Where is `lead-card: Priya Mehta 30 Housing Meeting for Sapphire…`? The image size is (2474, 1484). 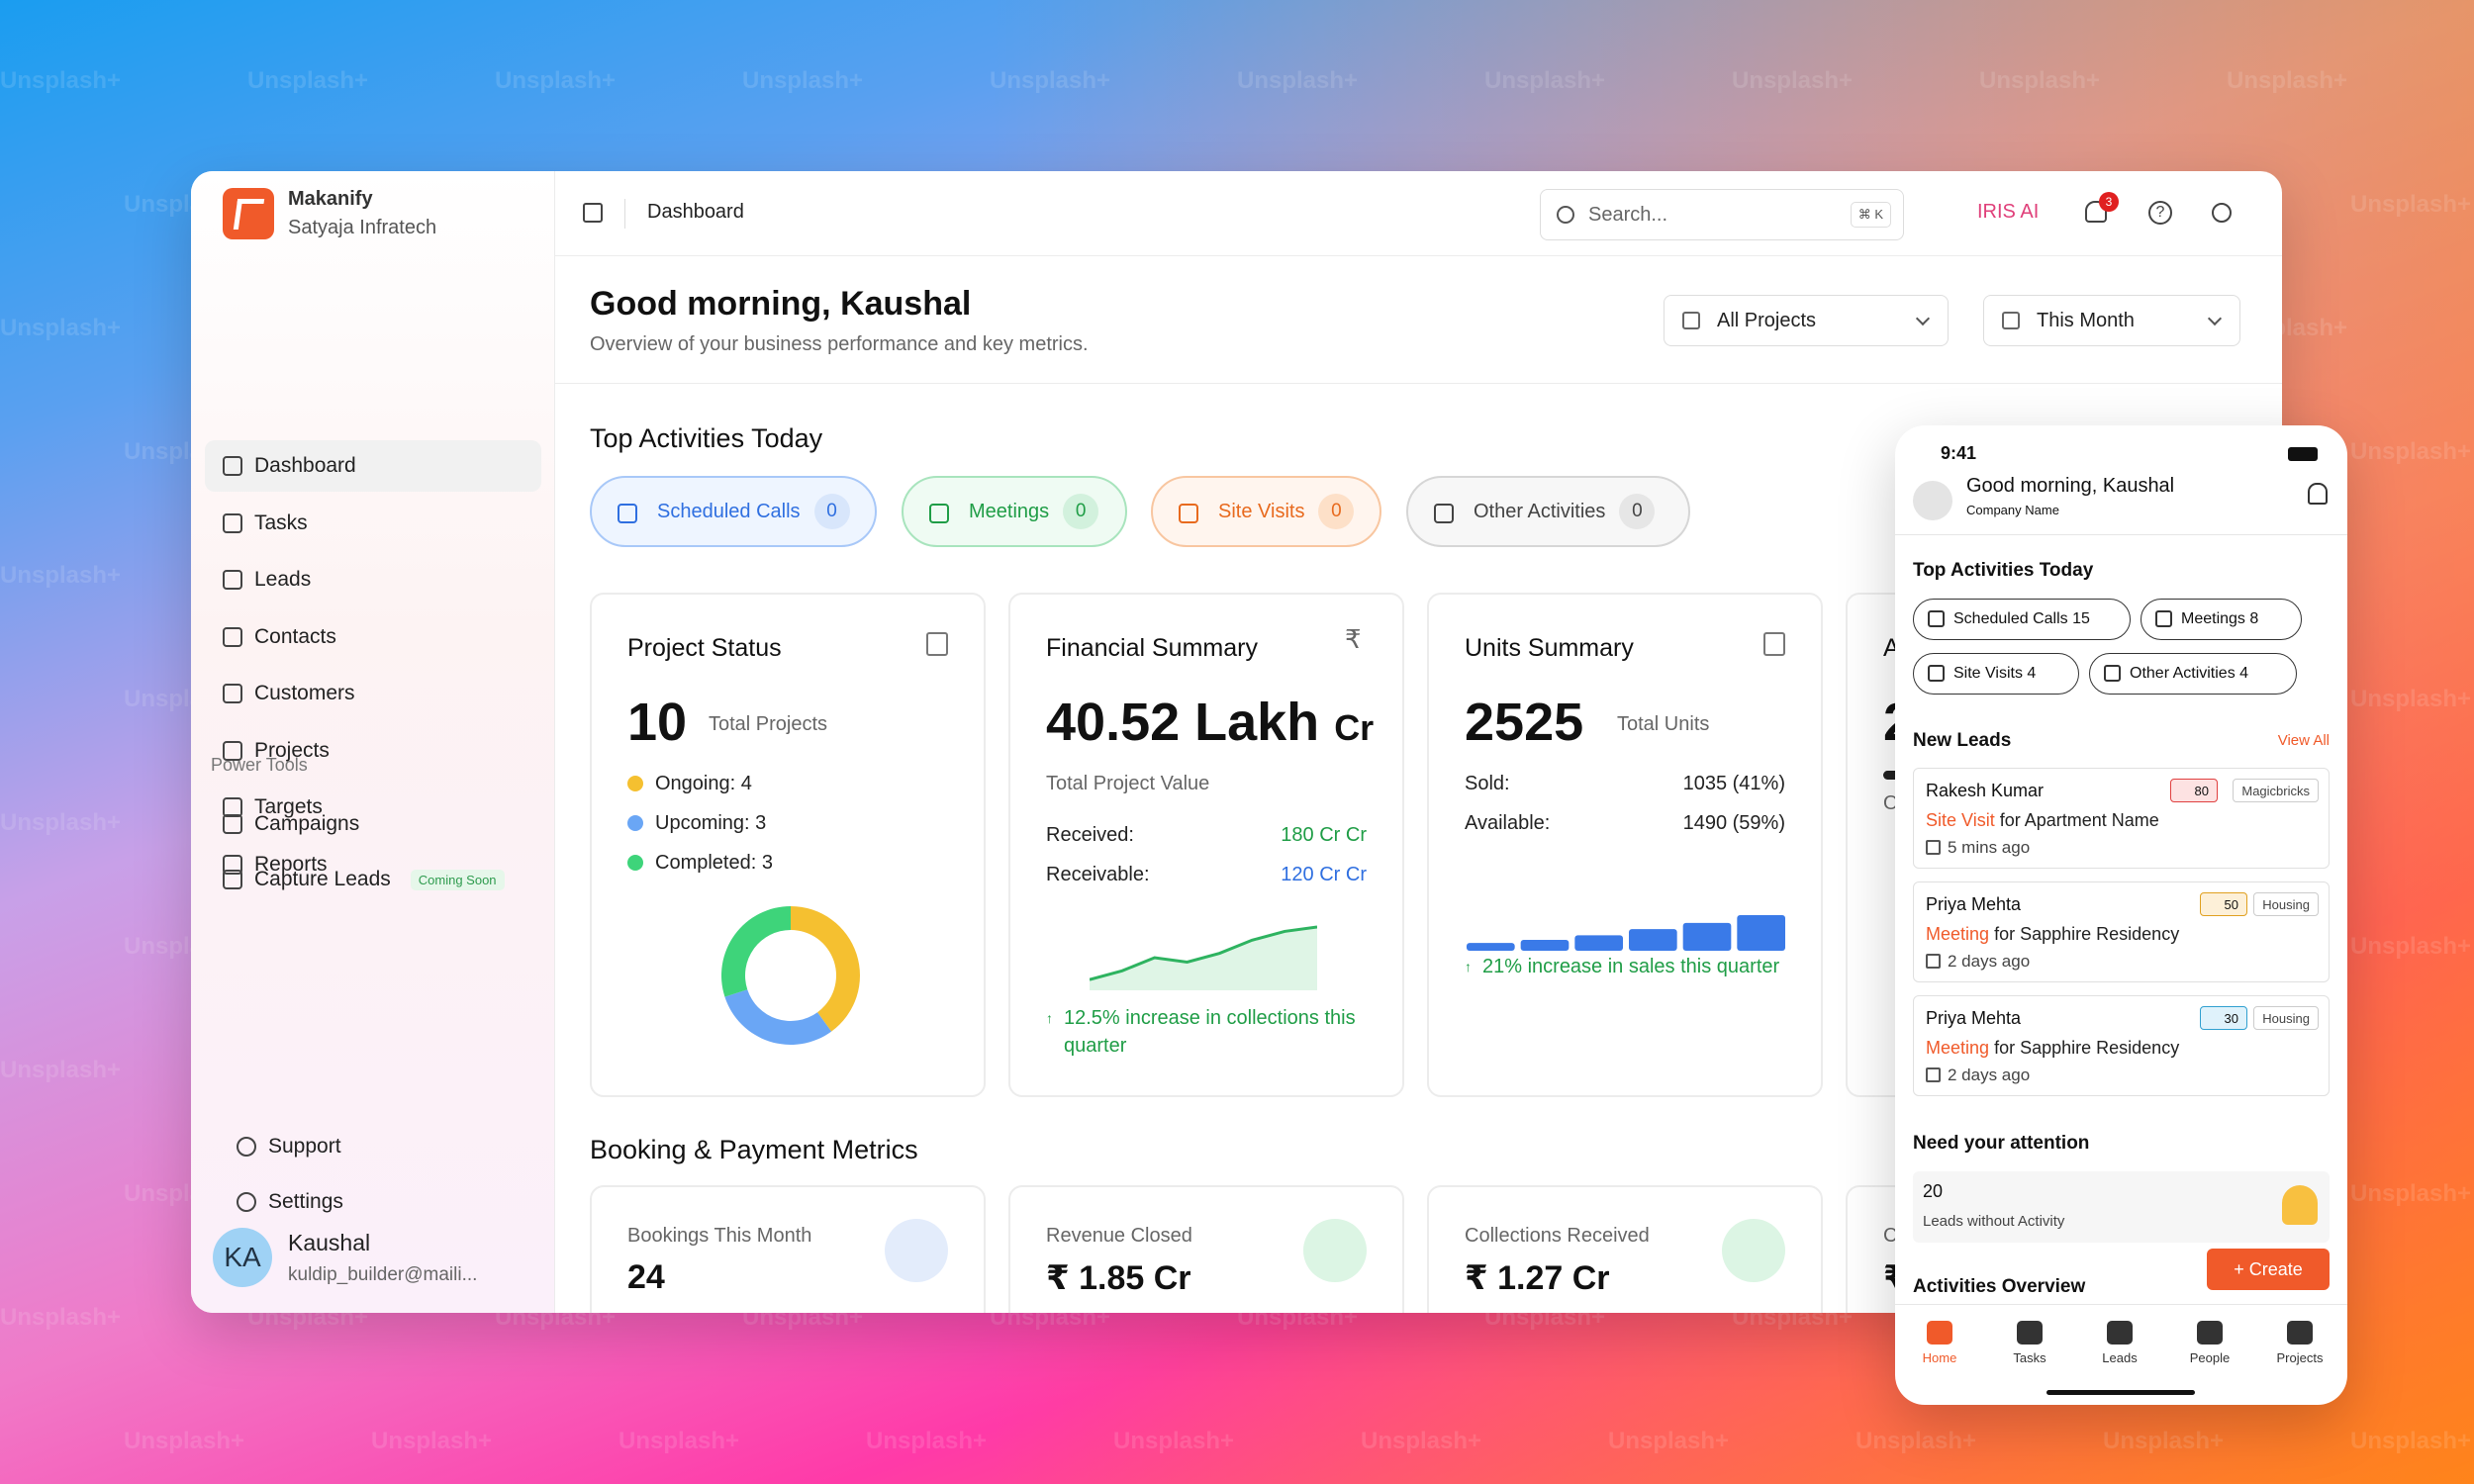
lead-card: Priya Mehta 30 Housing Meeting for Sapphire… is located at coordinates (2122, 1045).